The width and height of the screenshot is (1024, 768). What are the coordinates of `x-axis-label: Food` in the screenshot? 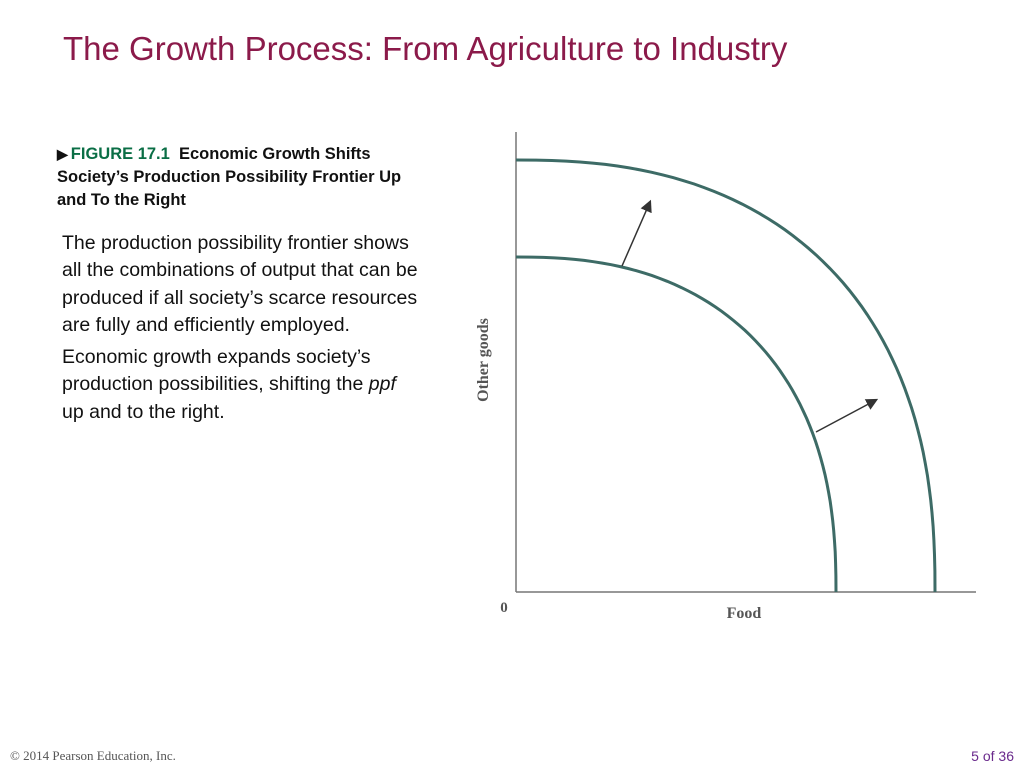 It's located at (744, 613).